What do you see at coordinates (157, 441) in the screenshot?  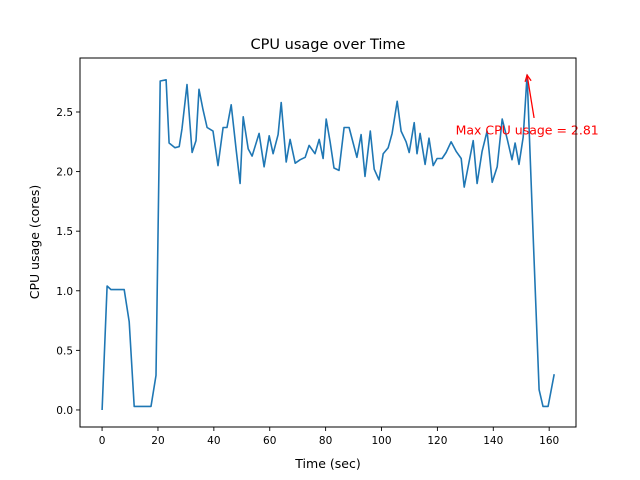 I see `x-tick-label: 20` at bounding box center [157, 441].